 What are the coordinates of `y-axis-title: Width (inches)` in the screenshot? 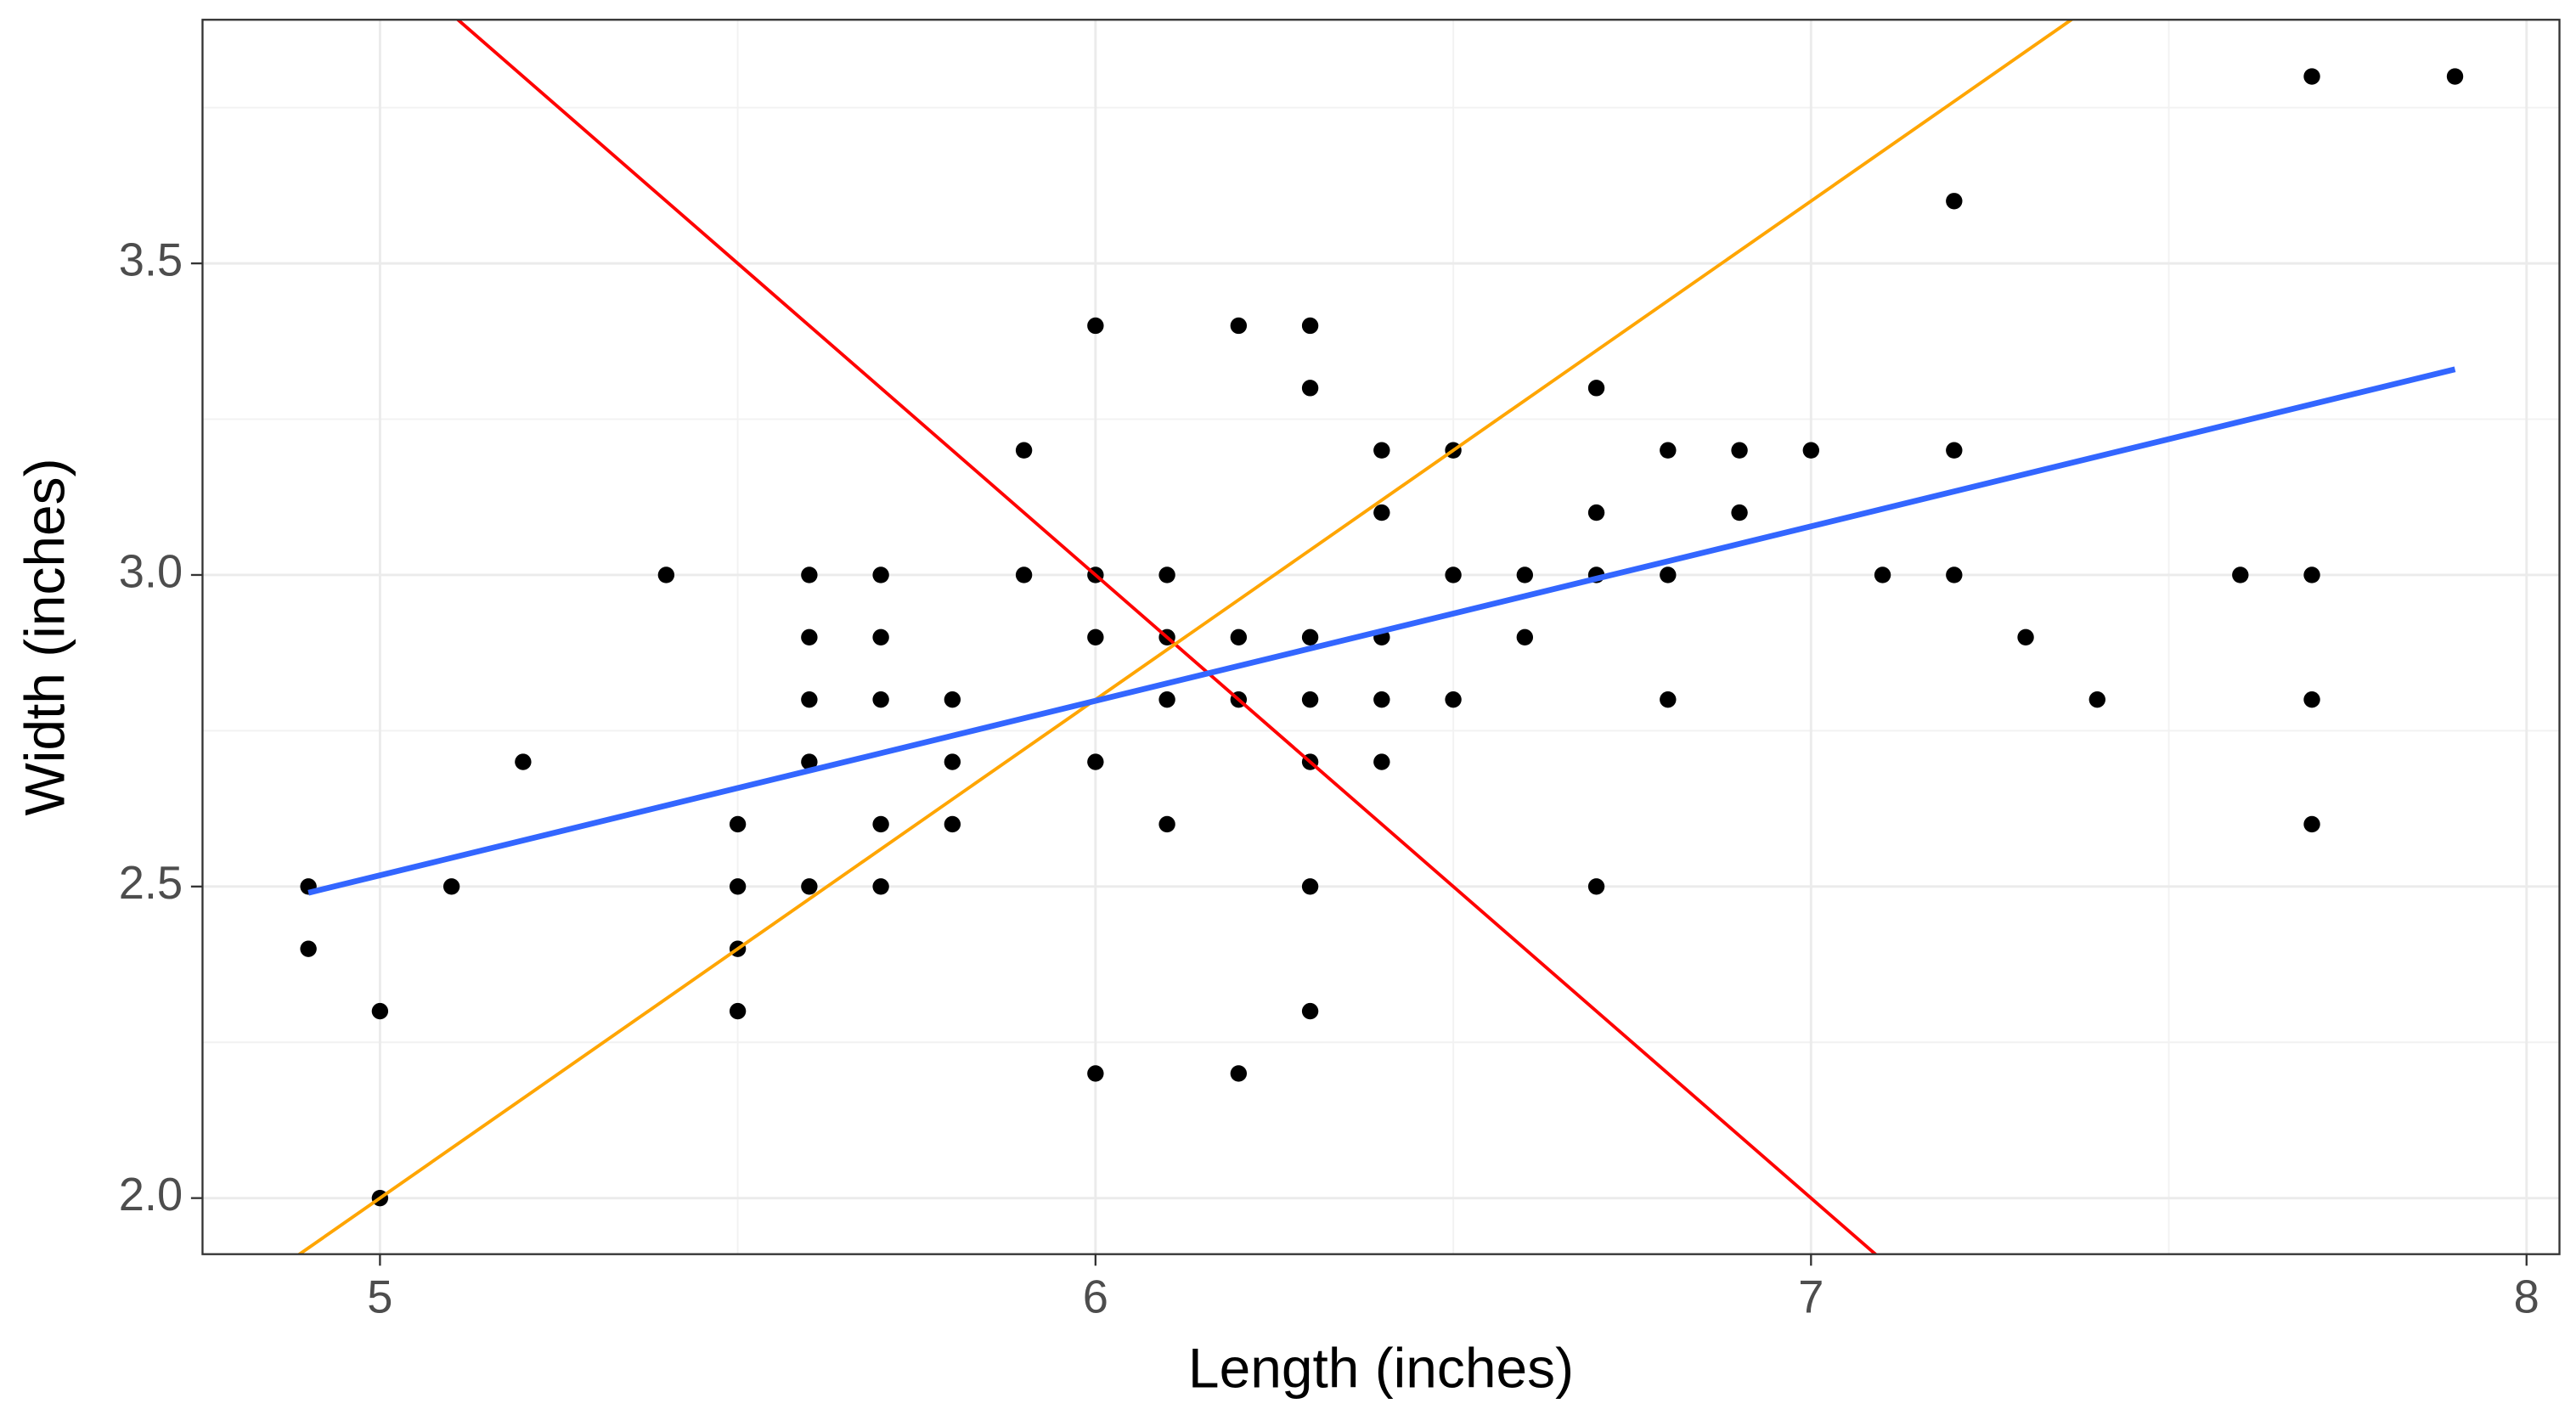 It's located at (45, 636).